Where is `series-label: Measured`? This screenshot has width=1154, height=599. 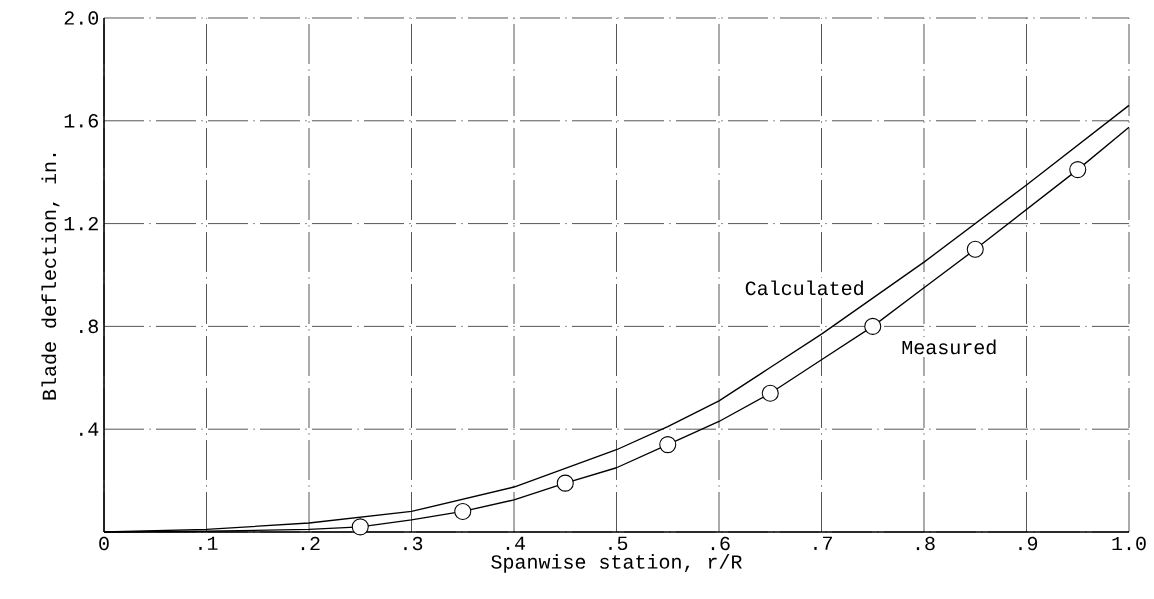 series-label: Measured is located at coordinates (949, 347).